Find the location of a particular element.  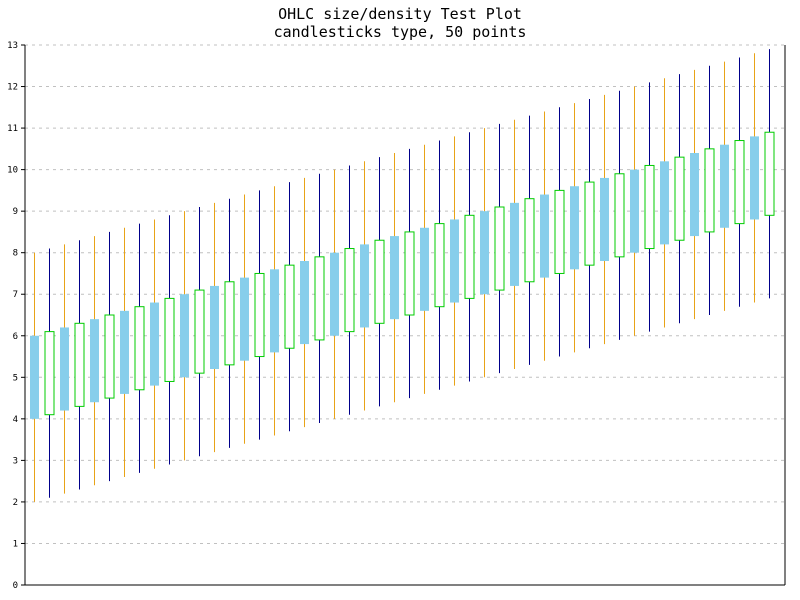

y-tick-label: 1 is located at coordinates (15, 544).